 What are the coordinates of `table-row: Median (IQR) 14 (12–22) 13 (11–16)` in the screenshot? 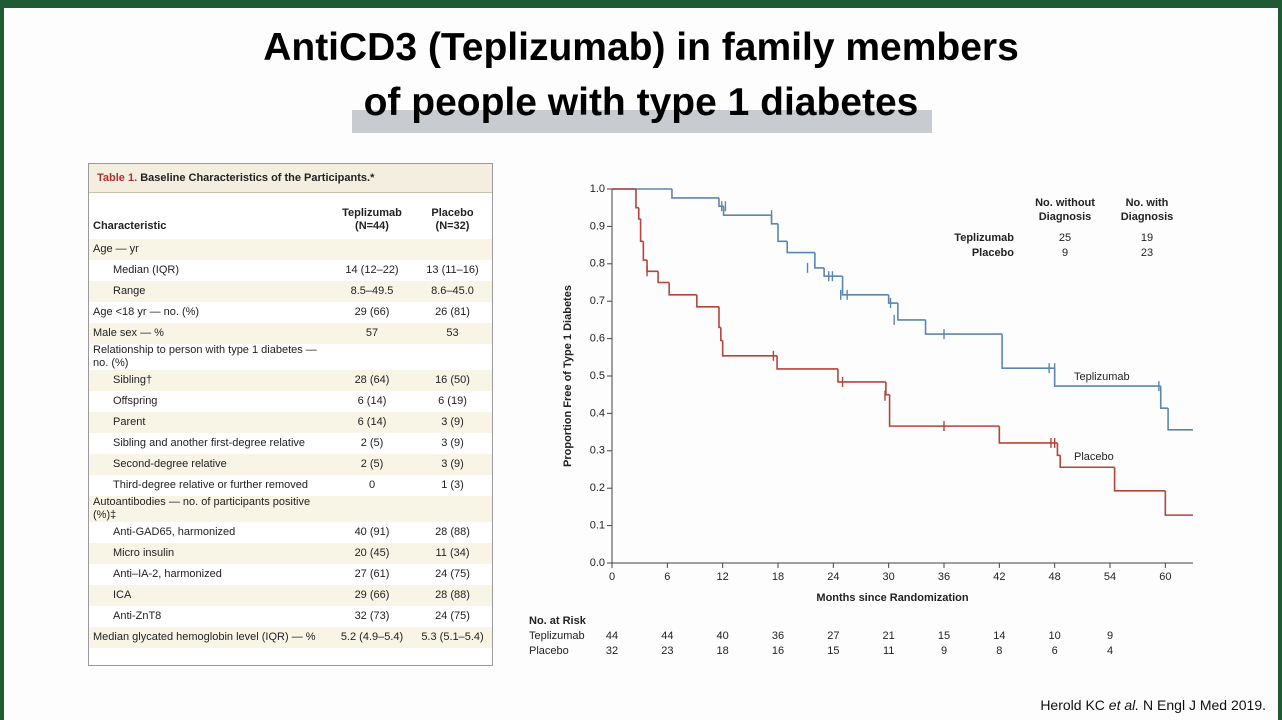 It's located at (290, 270).